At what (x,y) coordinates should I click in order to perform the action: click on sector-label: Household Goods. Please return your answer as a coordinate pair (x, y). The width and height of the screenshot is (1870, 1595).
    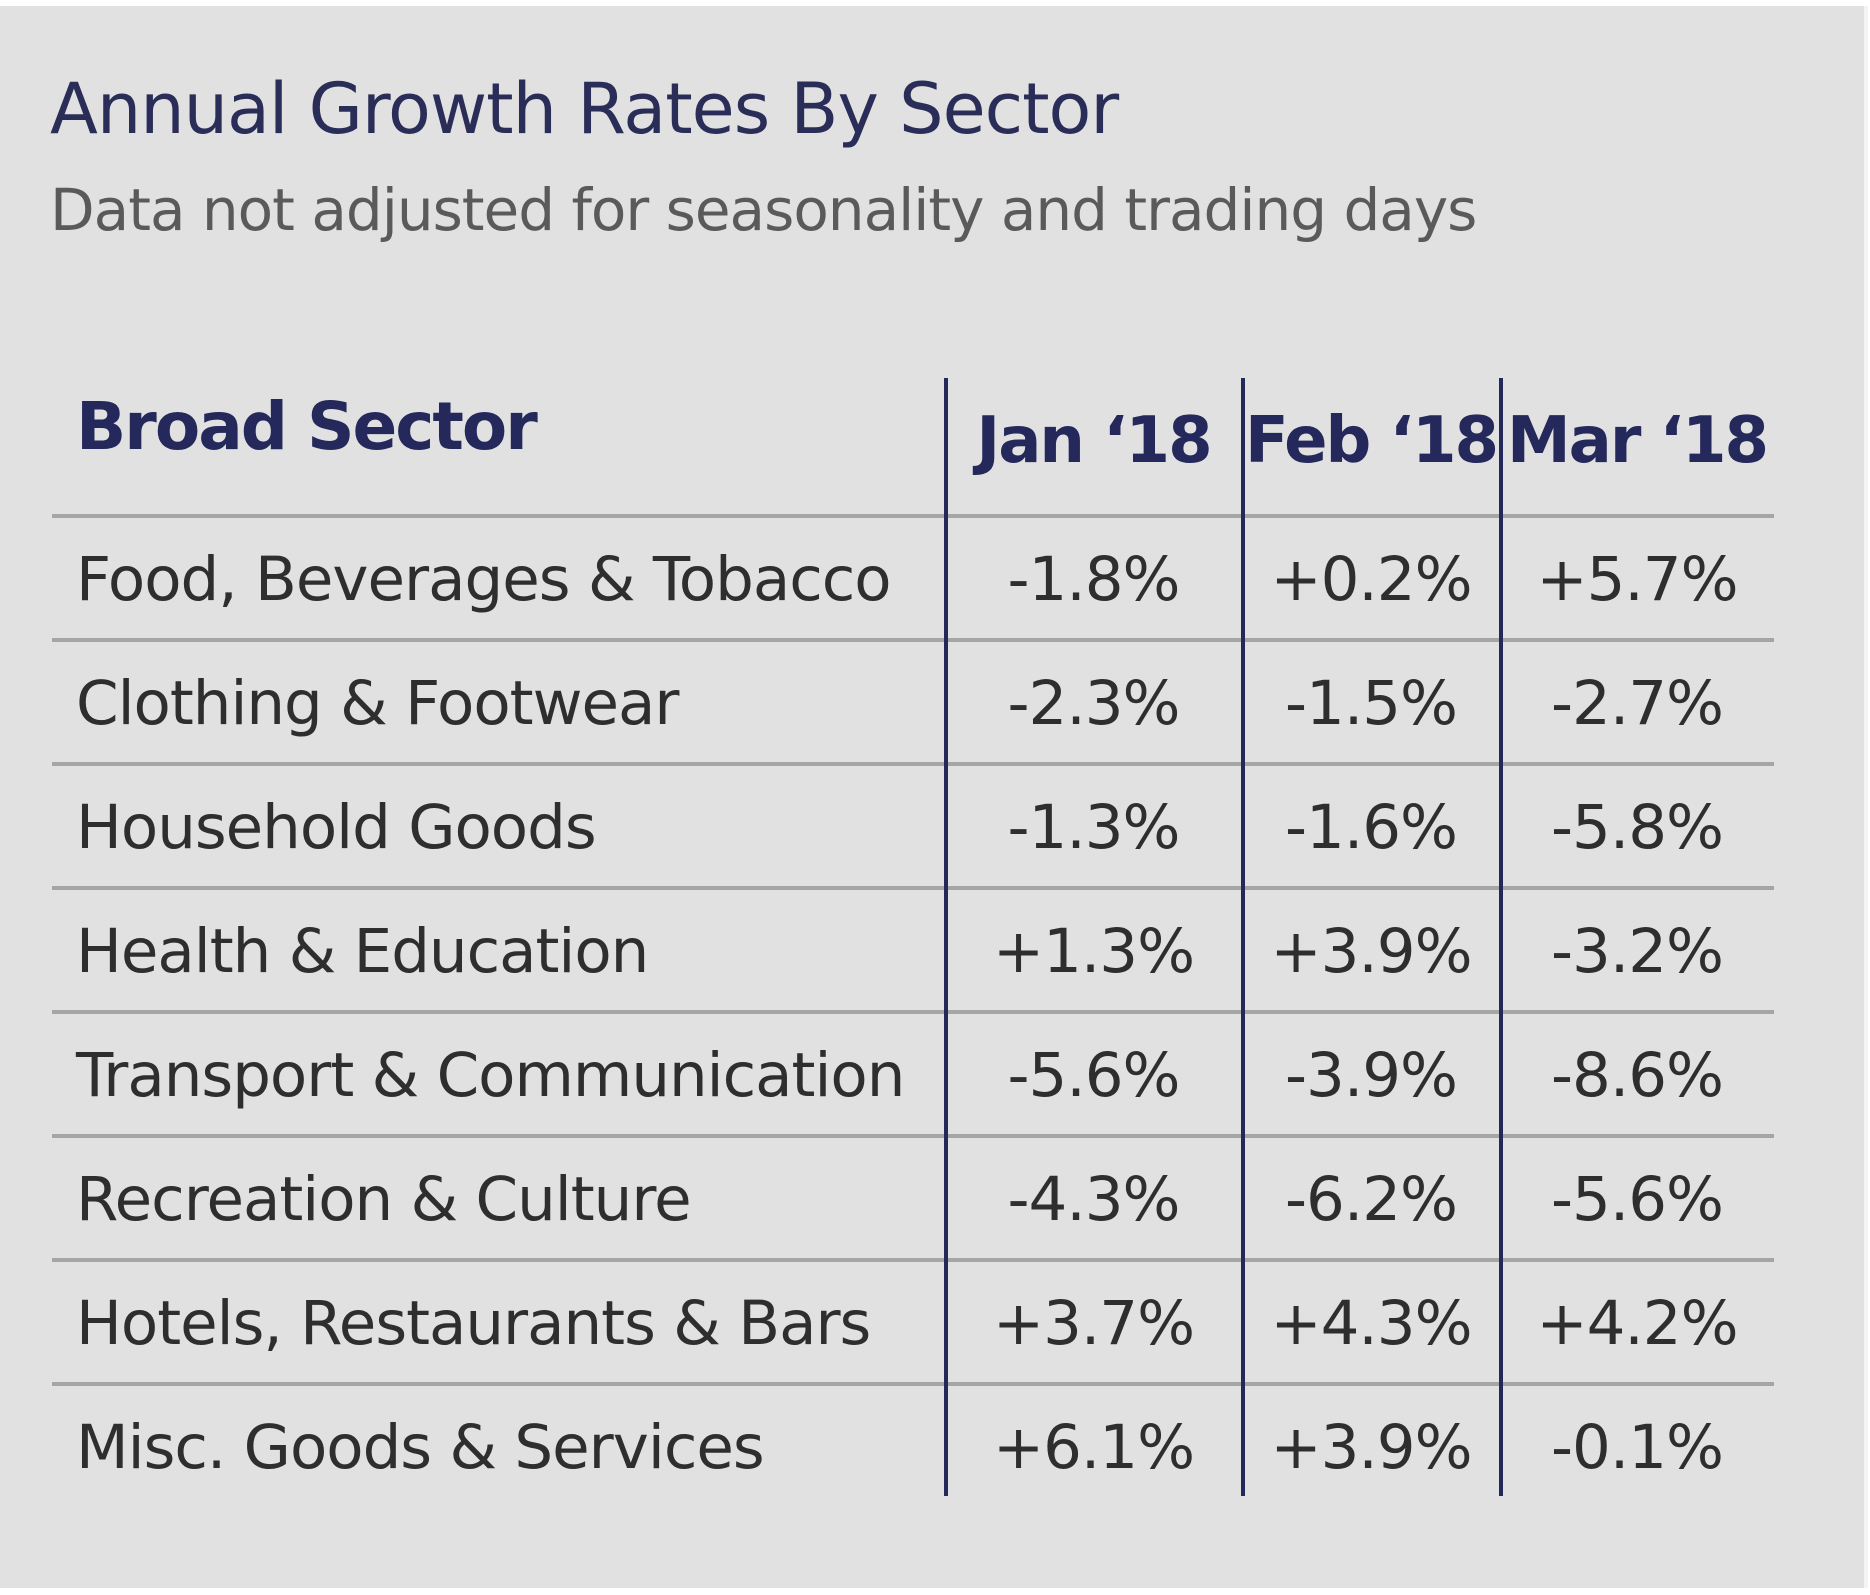
    Looking at the image, I should click on (336, 827).